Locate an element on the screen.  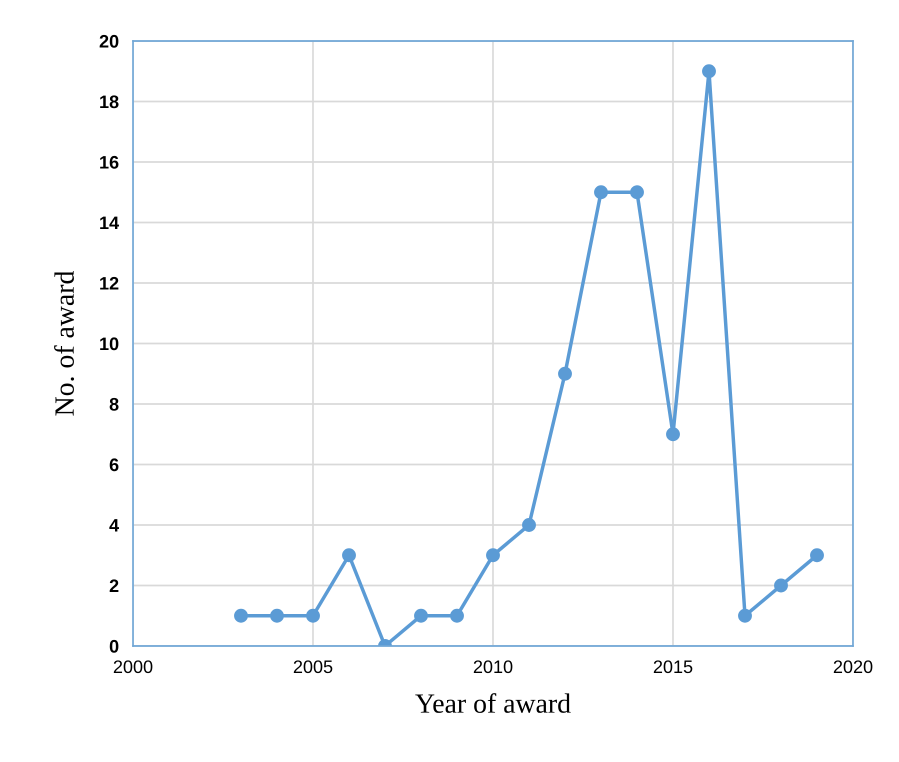
y-tick-label: 20 is located at coordinates (109, 41).